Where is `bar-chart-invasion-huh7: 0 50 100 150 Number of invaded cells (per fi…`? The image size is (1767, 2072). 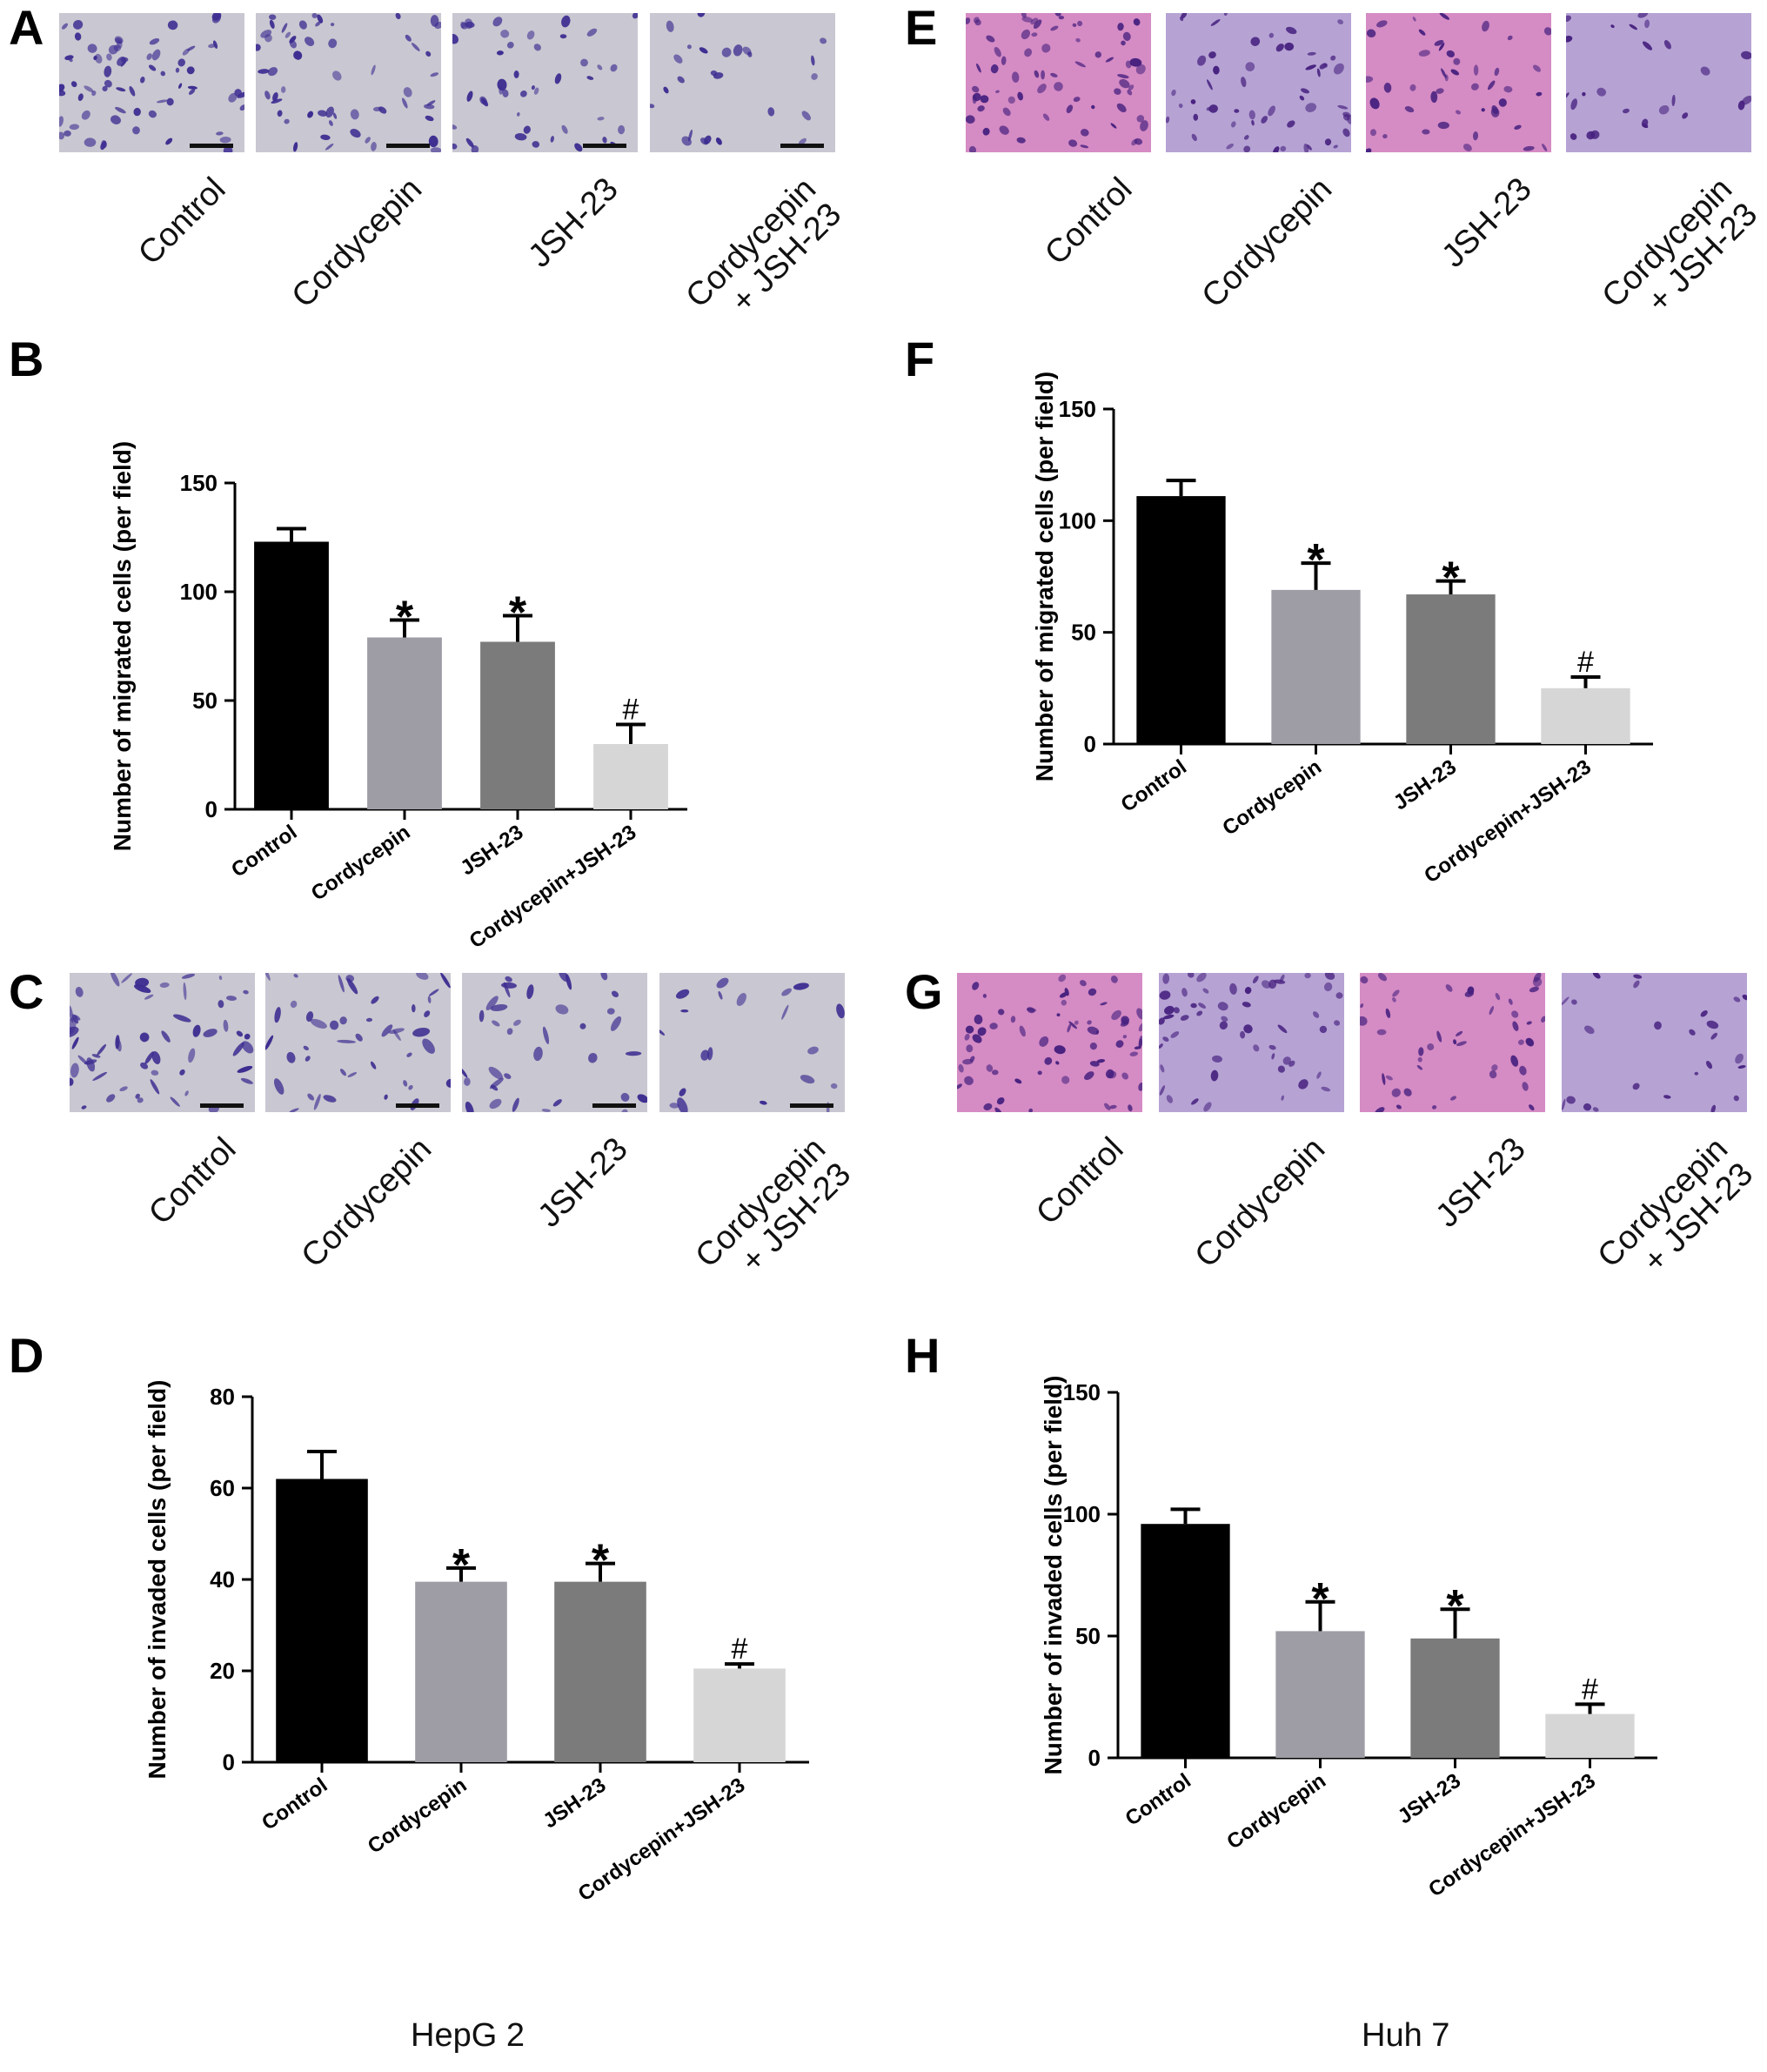
bar-chart-invasion-huh7: 0 50 100 150 Number of invaded cells (per fi… is located at coordinates (1358, 1657).